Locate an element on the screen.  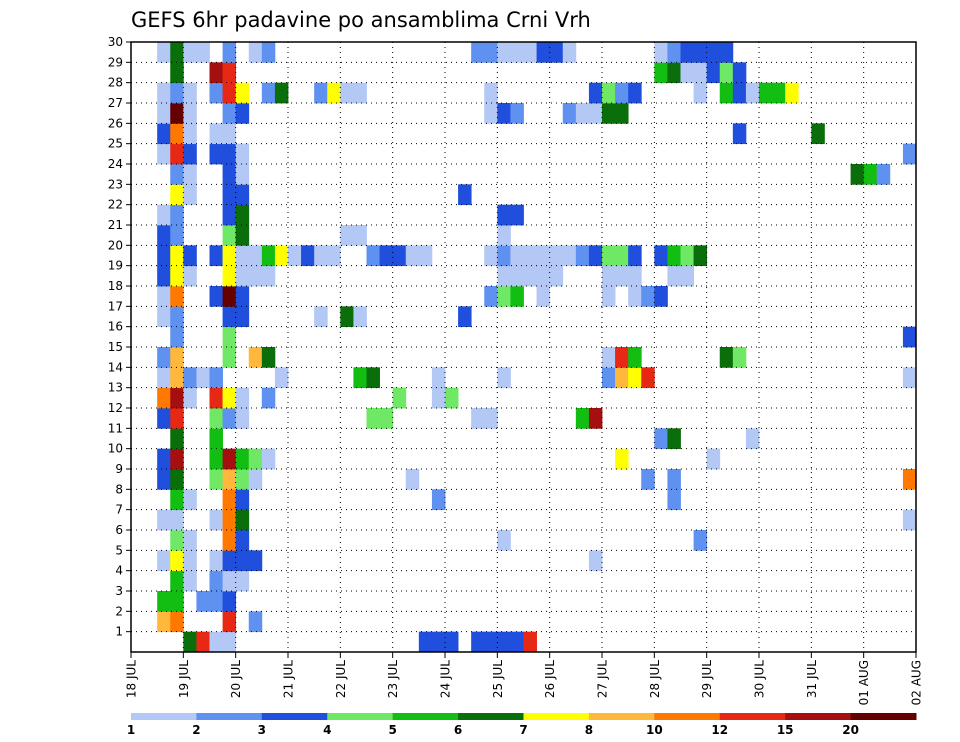
y-tick-label: 3 is located at coordinates (119, 591).